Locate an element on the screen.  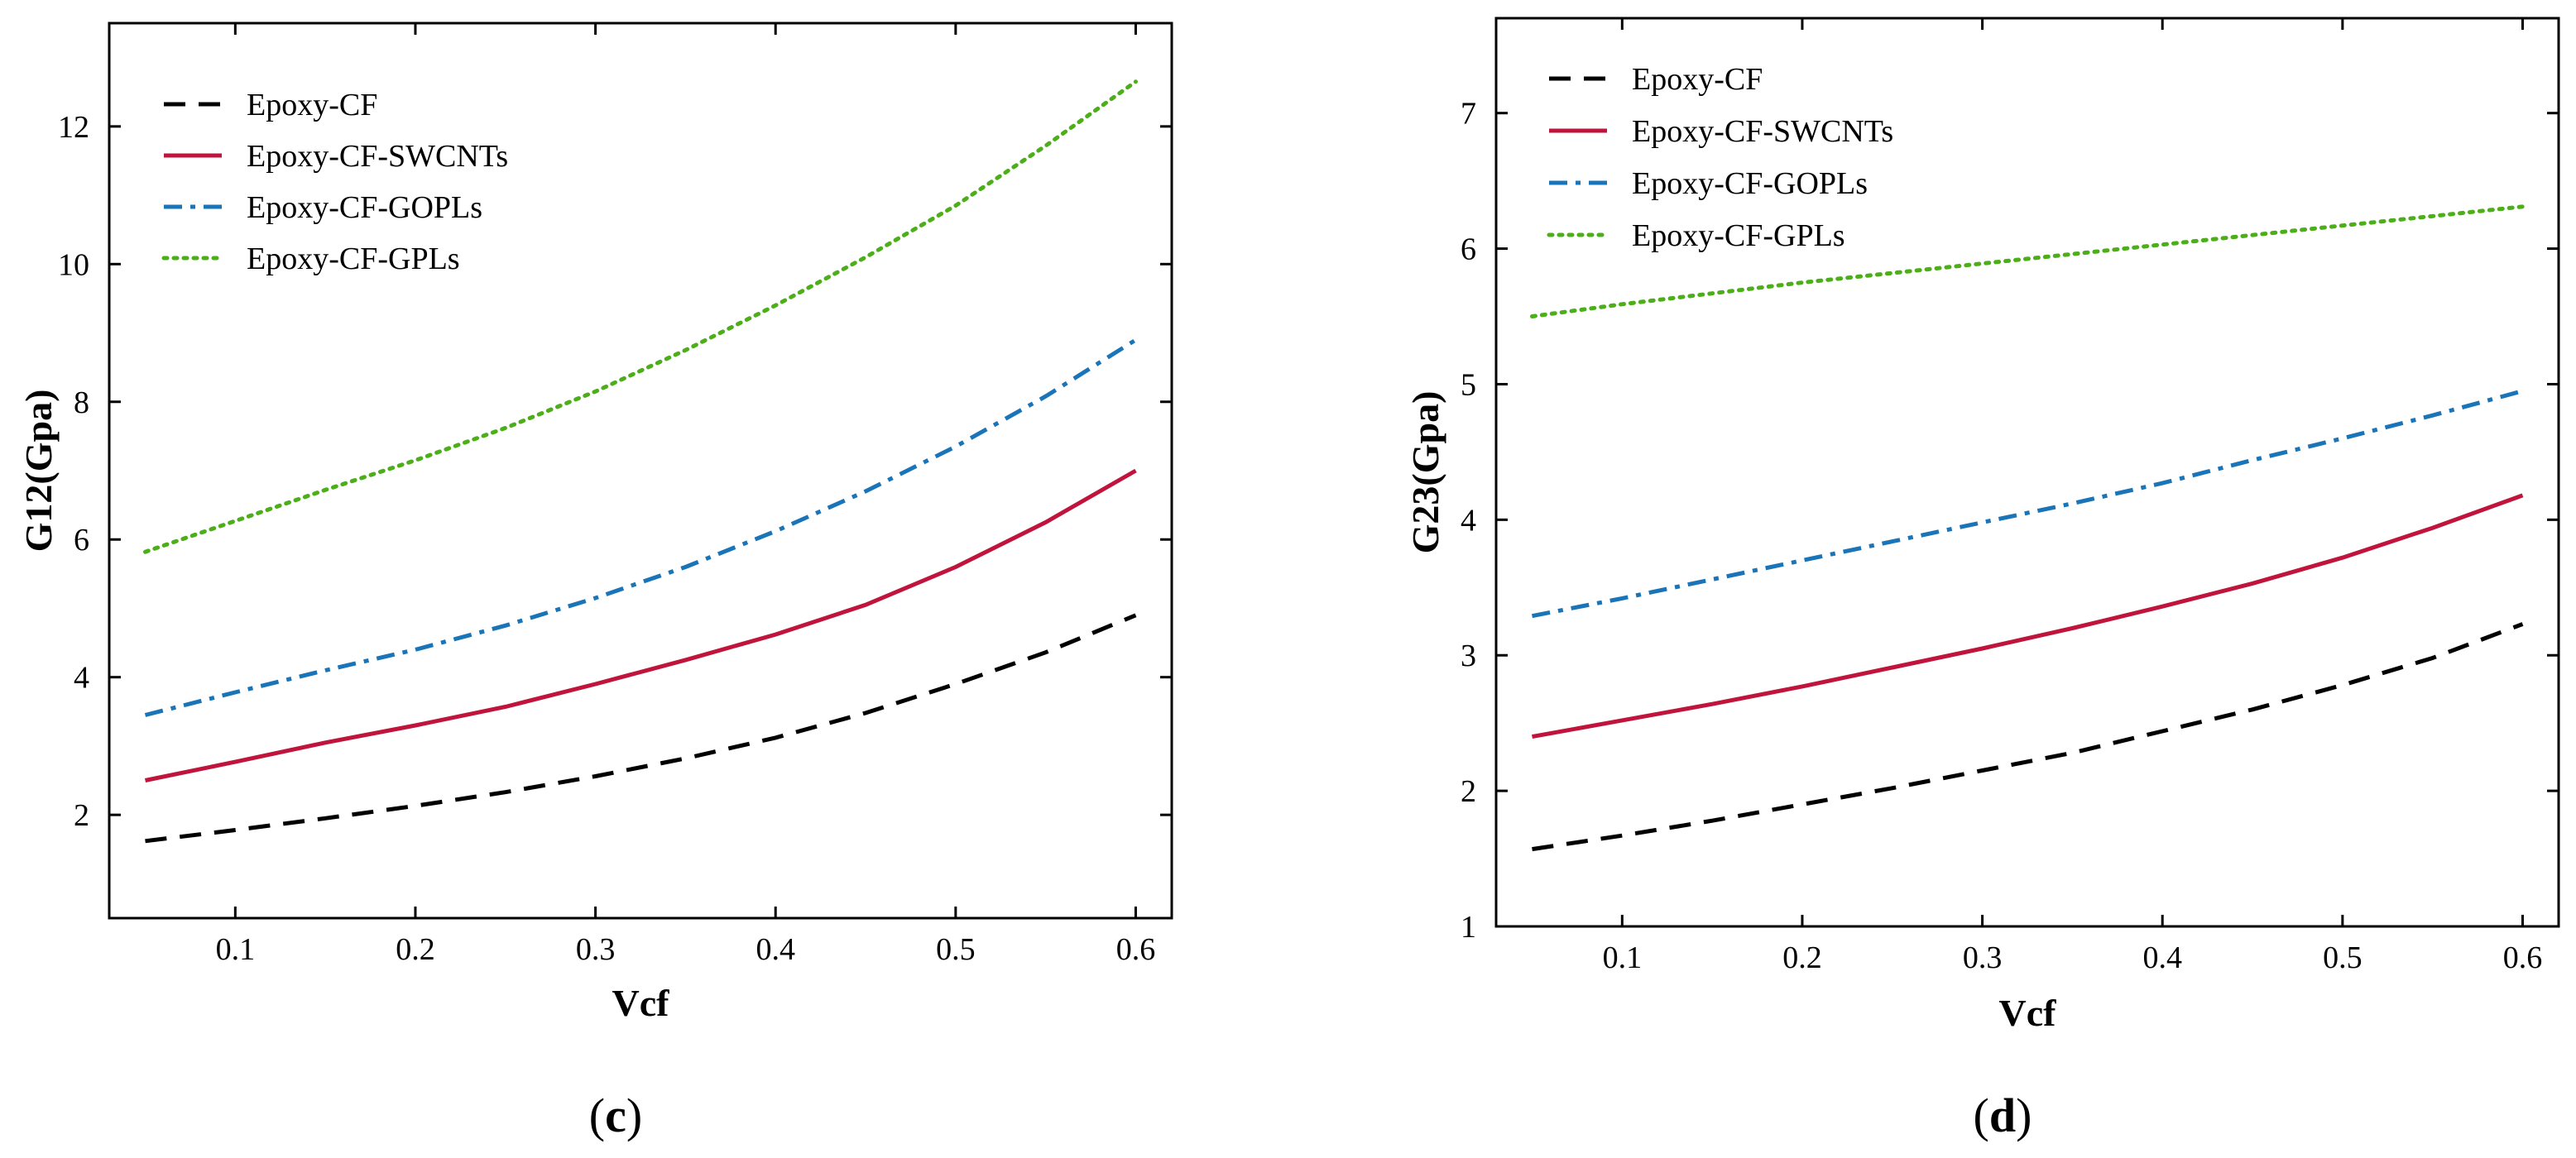
y-tick-label: 3 is located at coordinates (1469, 656).